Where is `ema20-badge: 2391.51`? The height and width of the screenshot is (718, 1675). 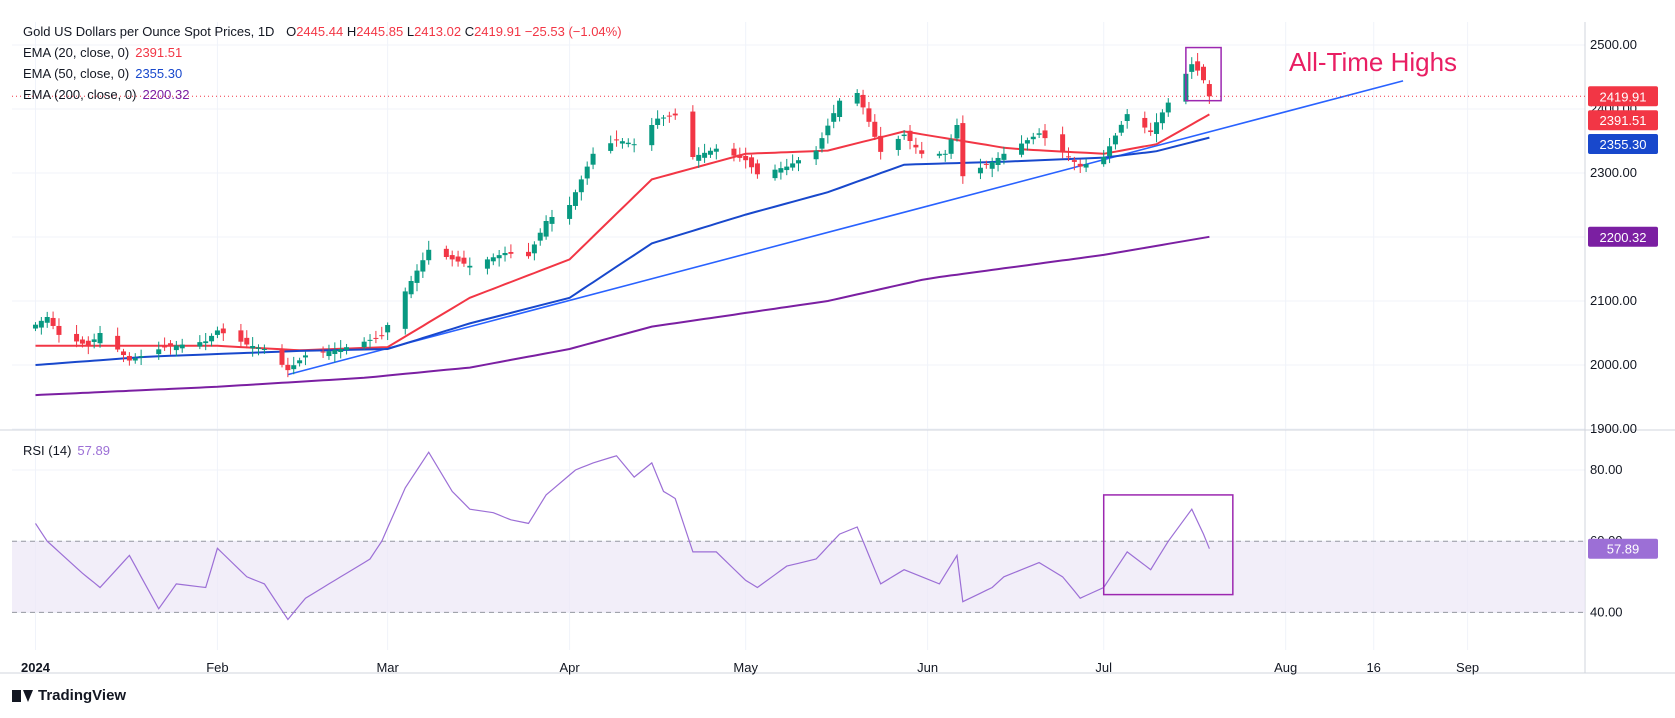 ema20-badge: 2391.51 is located at coordinates (1623, 120).